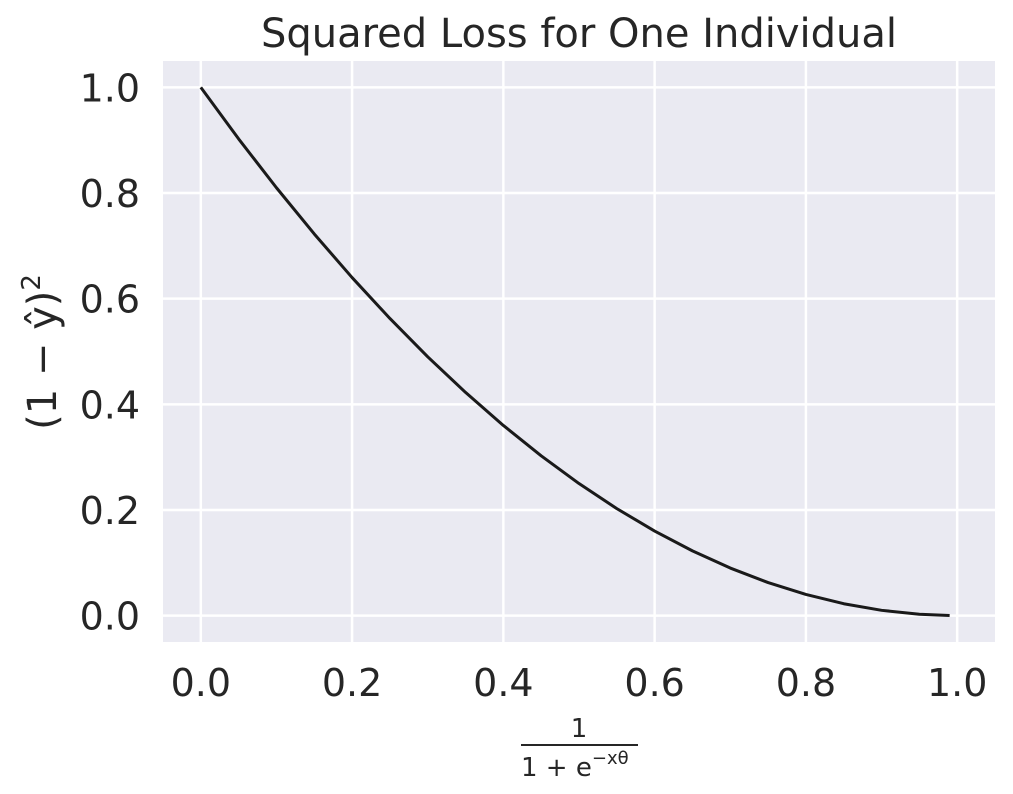  I want to click on x-axis-label: 1 1 + e−xθ, so click(579, 748).